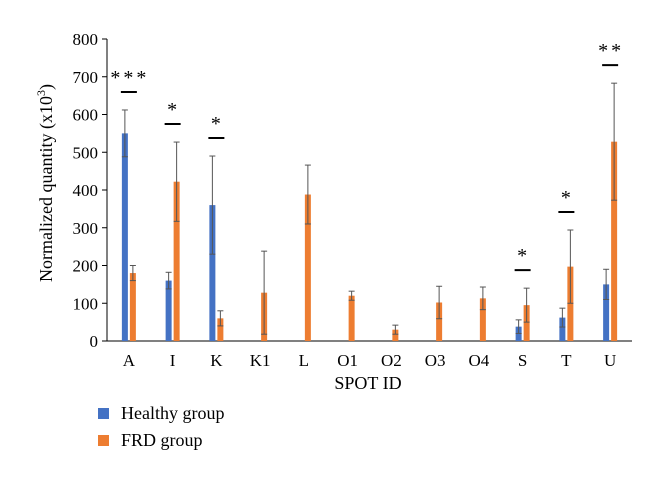  Describe the element at coordinates (522, 360) in the screenshot. I see `x-tick-label: S` at that location.